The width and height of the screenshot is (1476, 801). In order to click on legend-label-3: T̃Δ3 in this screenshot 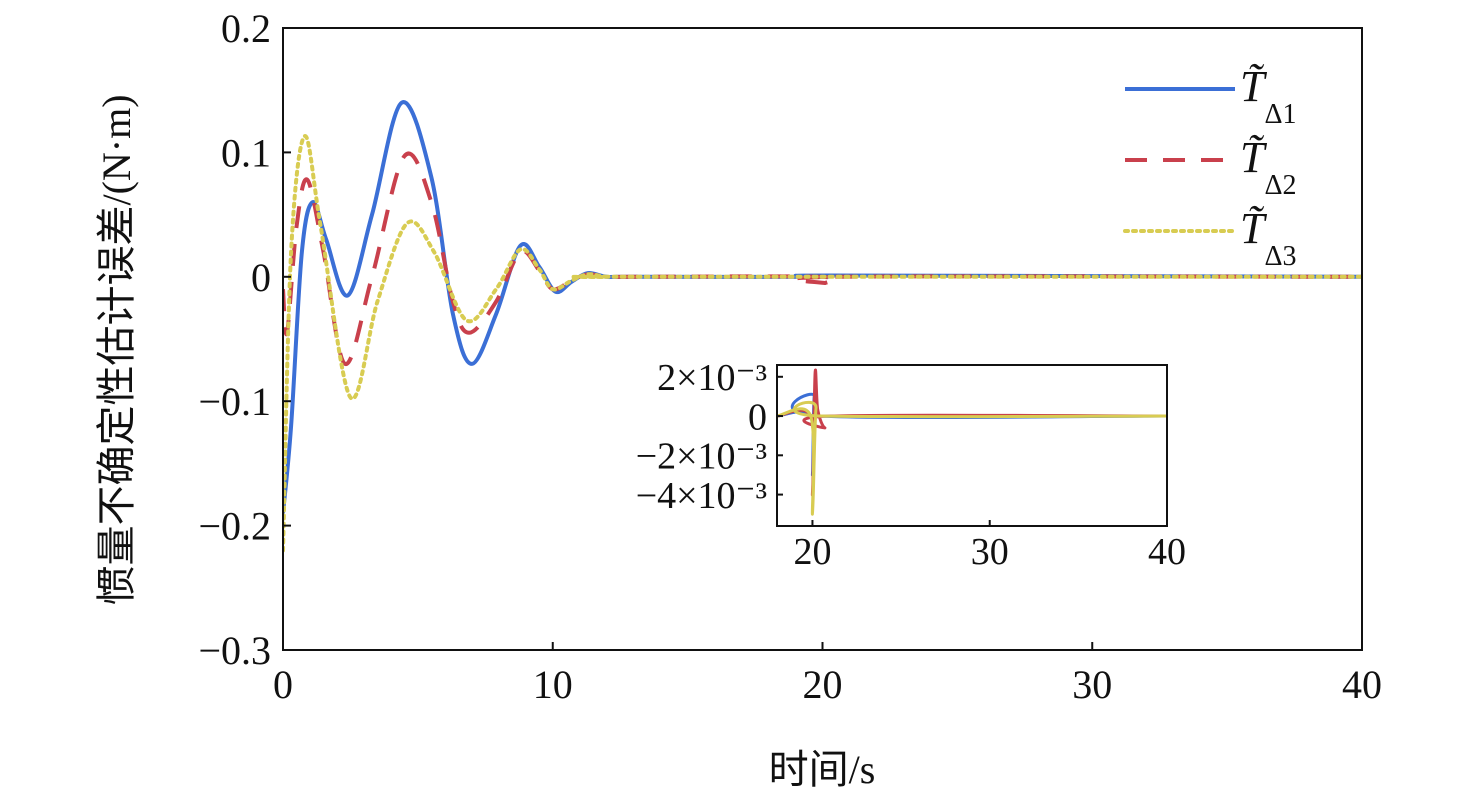, I will do `click(1268, 238)`.